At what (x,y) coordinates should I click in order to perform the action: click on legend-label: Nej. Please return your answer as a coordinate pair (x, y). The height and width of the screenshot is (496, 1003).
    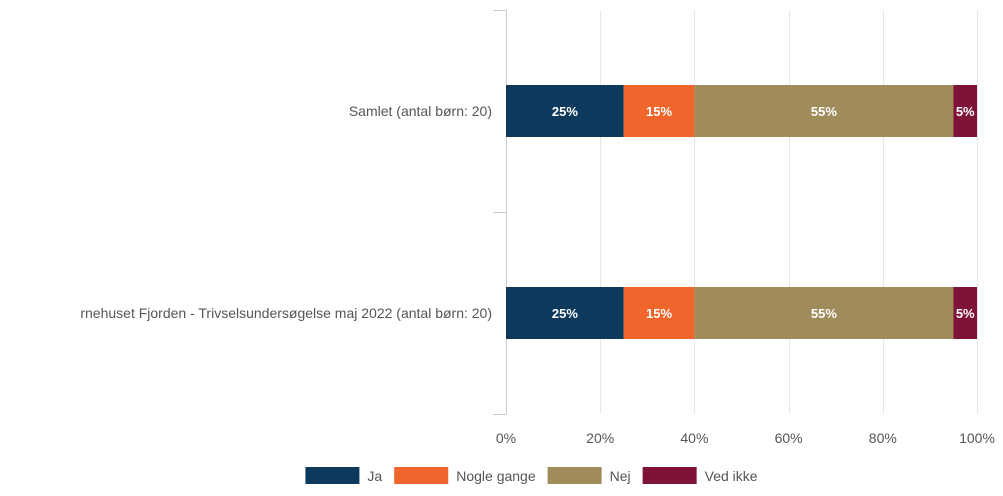
    Looking at the image, I should click on (620, 476).